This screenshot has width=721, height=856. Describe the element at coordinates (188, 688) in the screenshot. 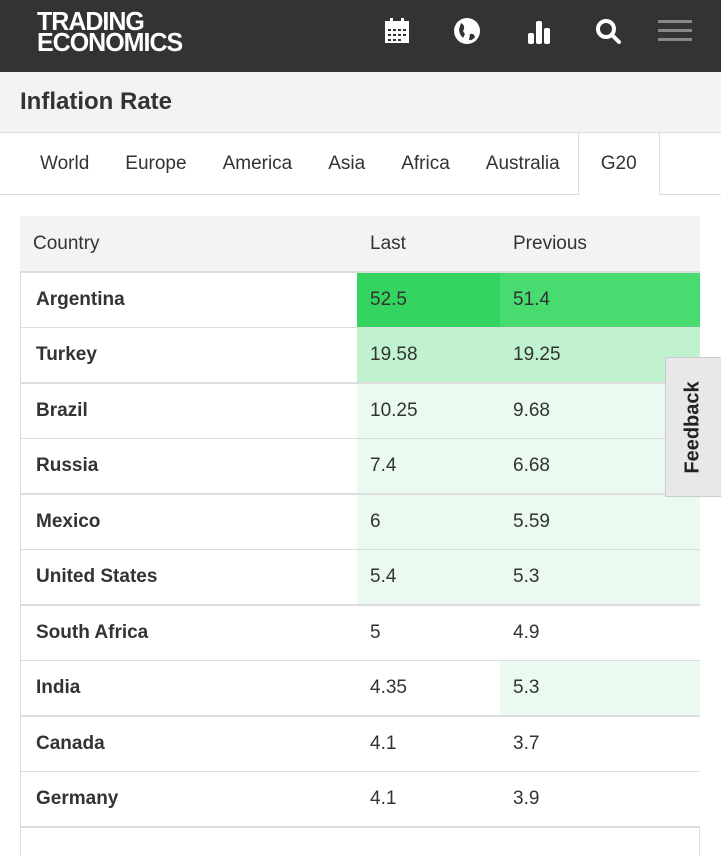

I see `country-cell: India` at that location.